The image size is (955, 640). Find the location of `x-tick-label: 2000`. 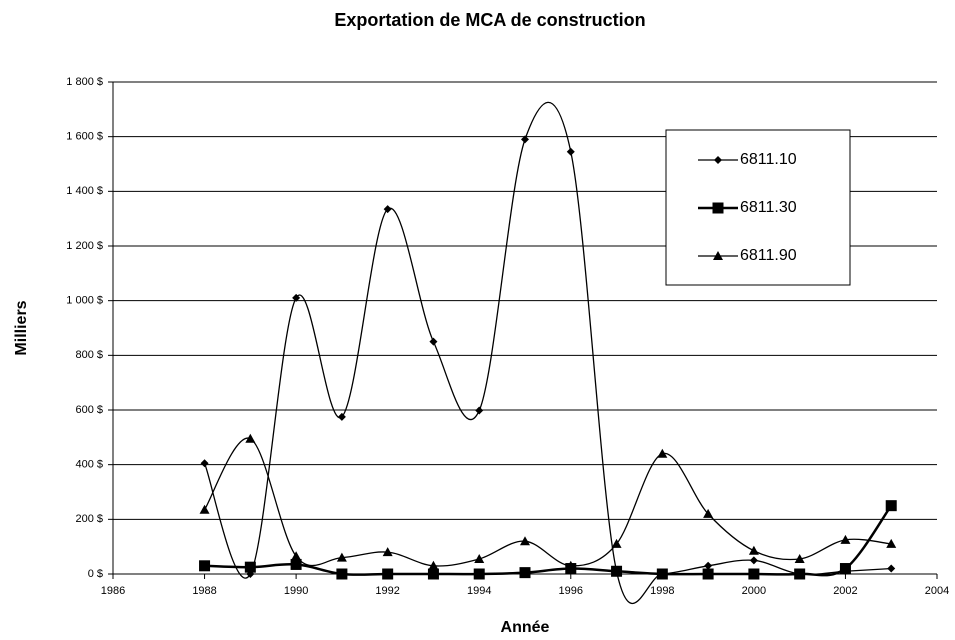

x-tick-label: 2000 is located at coordinates (754, 591).